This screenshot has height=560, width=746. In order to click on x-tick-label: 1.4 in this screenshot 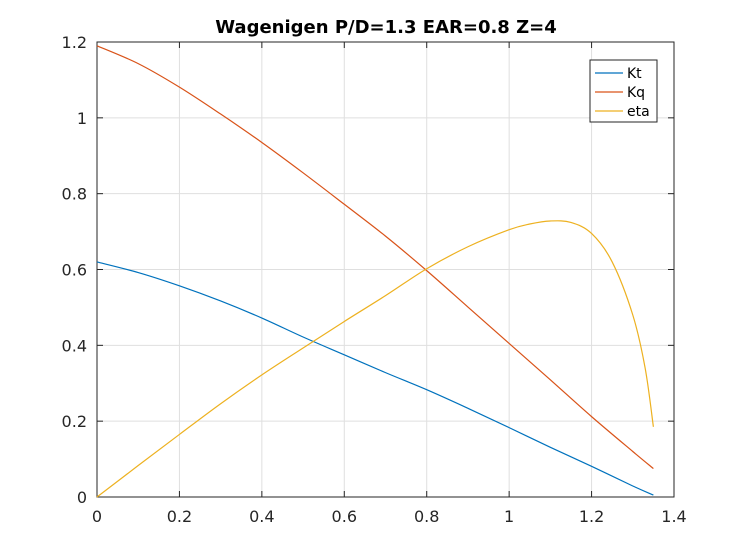, I will do `click(673, 516)`.